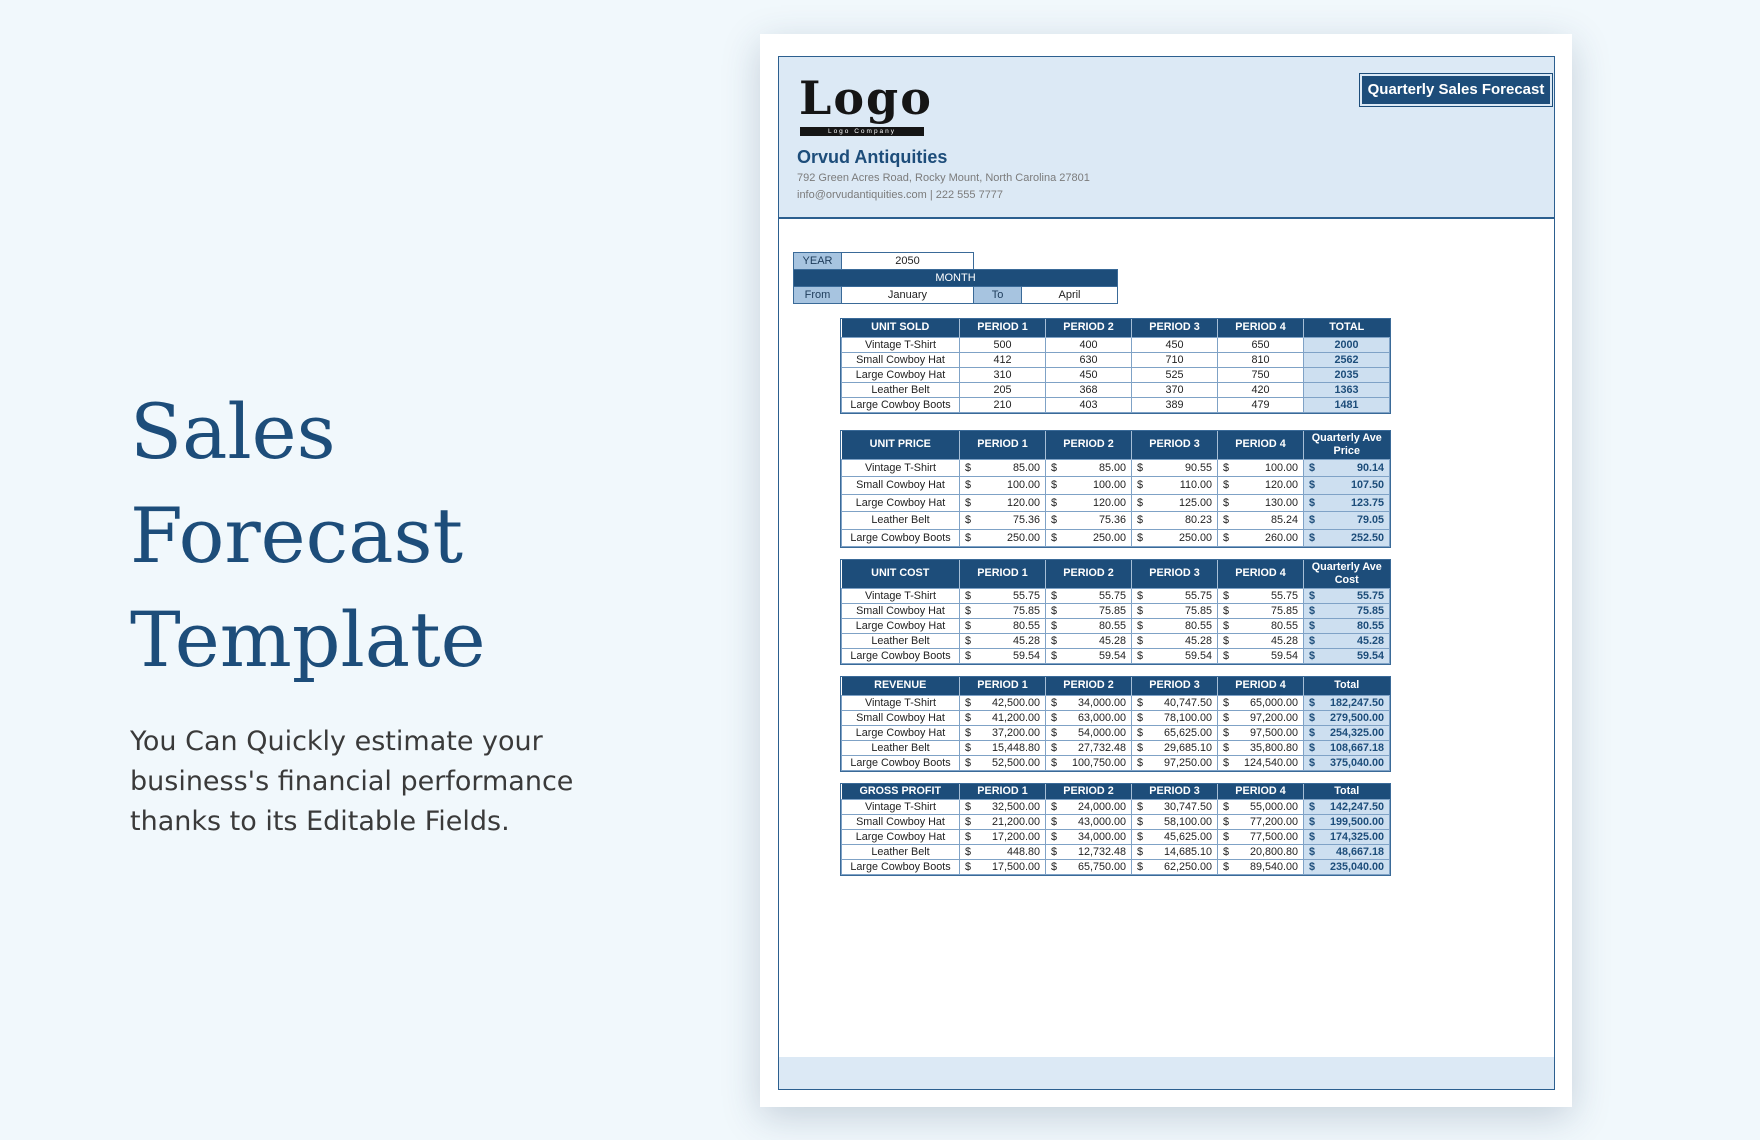 The height and width of the screenshot is (1140, 1760). Describe the element at coordinates (1174, 821) in the screenshot. I see `value-cell: $58,100.00` at that location.